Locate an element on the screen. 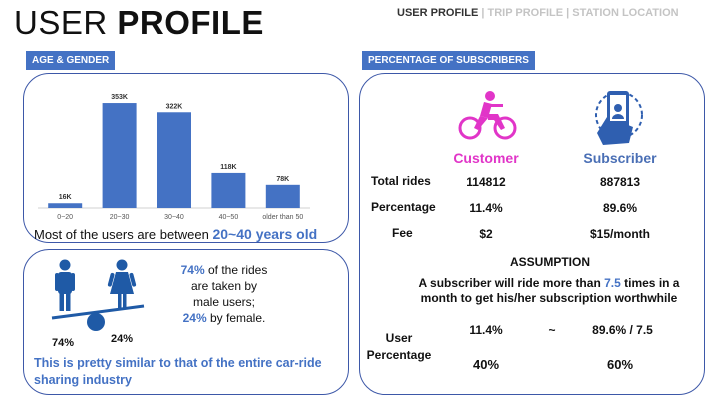  subscriber-user-pct-raw: 89.6% / 7.5 is located at coordinates (622, 330).